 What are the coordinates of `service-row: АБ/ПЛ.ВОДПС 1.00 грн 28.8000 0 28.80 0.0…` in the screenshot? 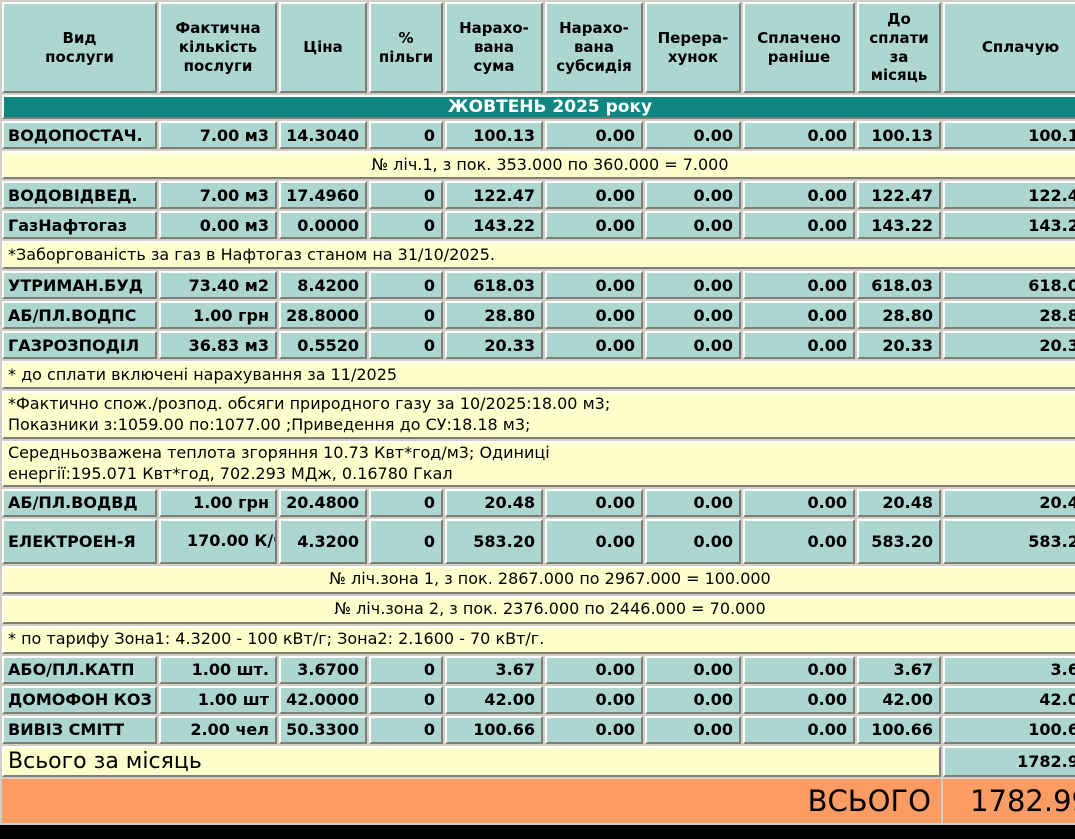 It's located at (538, 315).